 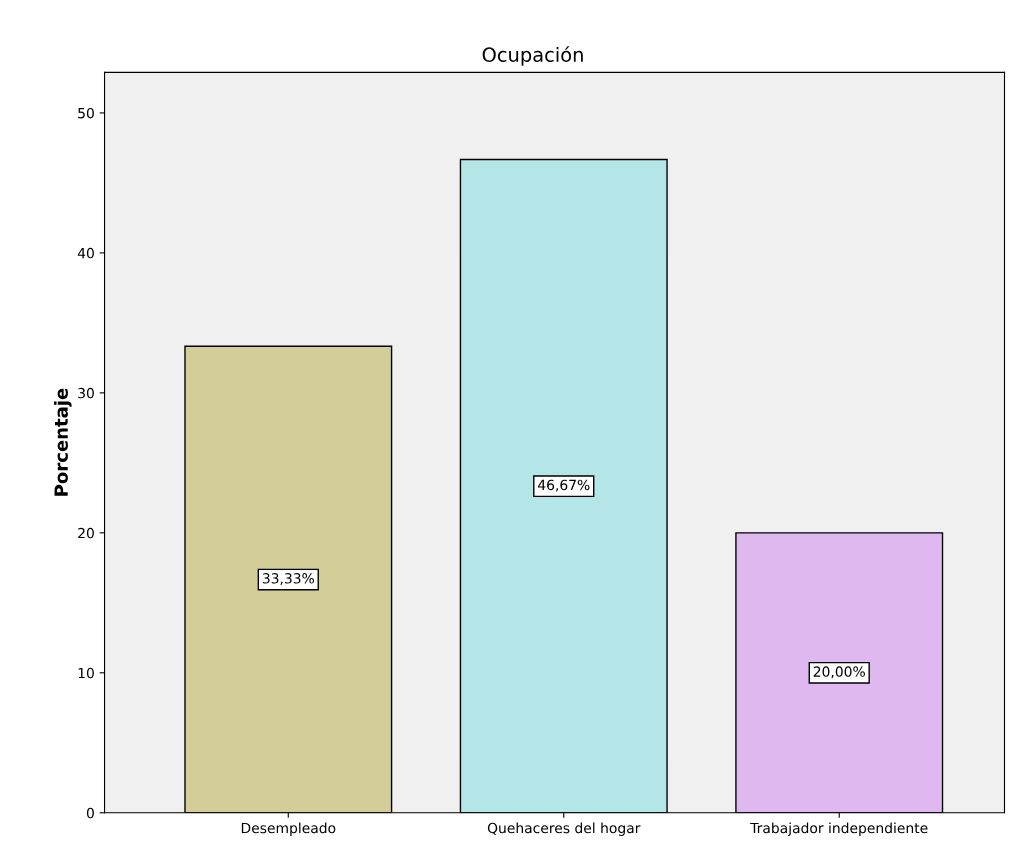 What do you see at coordinates (86, 673) in the screenshot?
I see `y-tick-label: 10` at bounding box center [86, 673].